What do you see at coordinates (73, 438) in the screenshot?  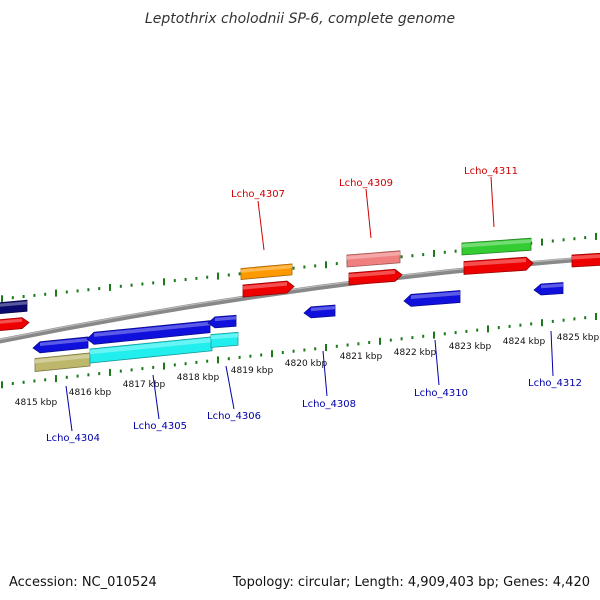 I see `gene-label-lcho-4304: Lcho_4304` at bounding box center [73, 438].